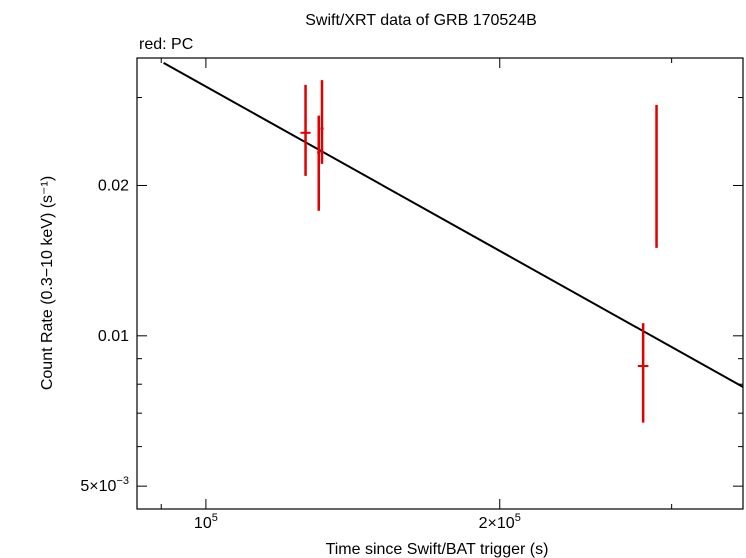  What do you see at coordinates (122, 481) in the screenshot?
I see `y-tick-label-exponent: −3` at bounding box center [122, 481].